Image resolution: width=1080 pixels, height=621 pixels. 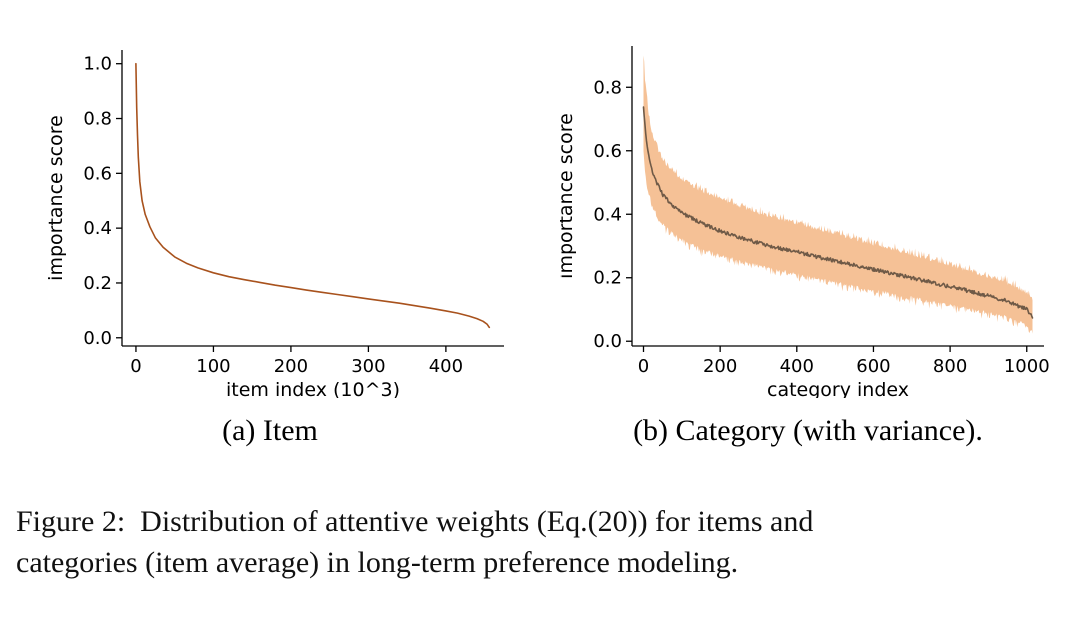 What do you see at coordinates (873, 366) in the screenshot?
I see `x-tick-label: 600` at bounding box center [873, 366].